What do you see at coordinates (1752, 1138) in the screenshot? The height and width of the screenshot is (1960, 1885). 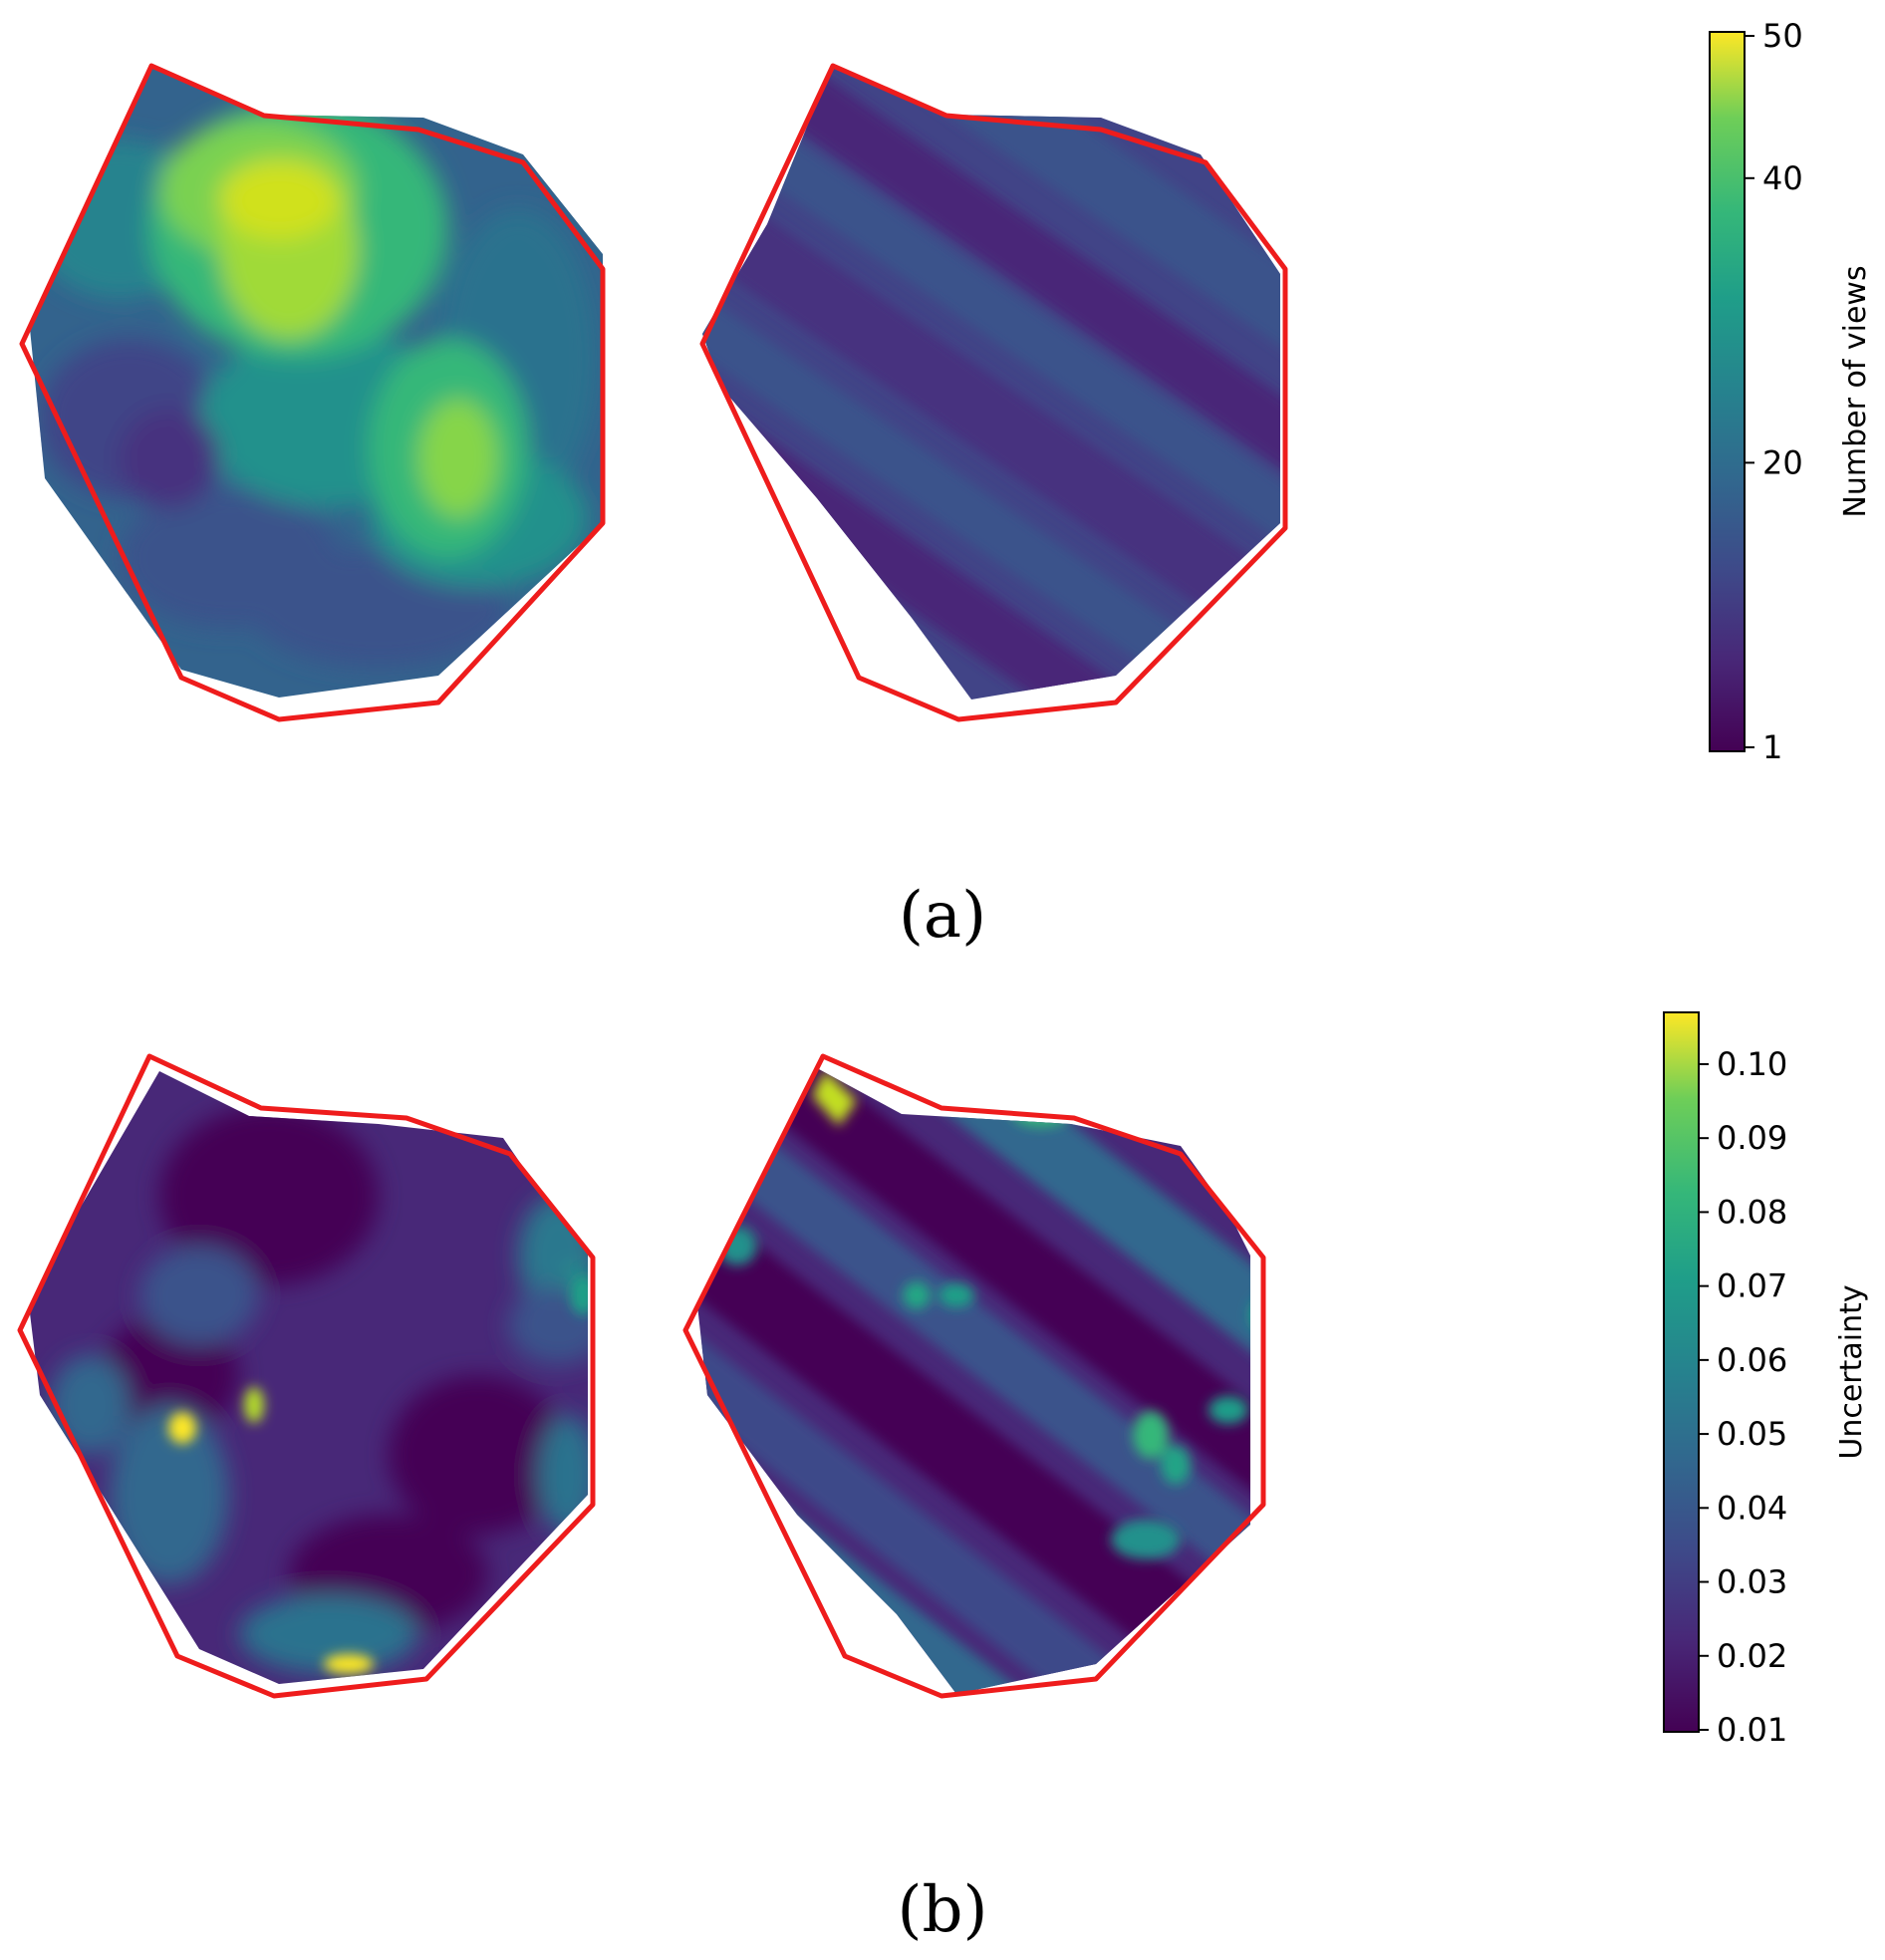 I see `colorbar-tick-label: 0.09` at bounding box center [1752, 1138].